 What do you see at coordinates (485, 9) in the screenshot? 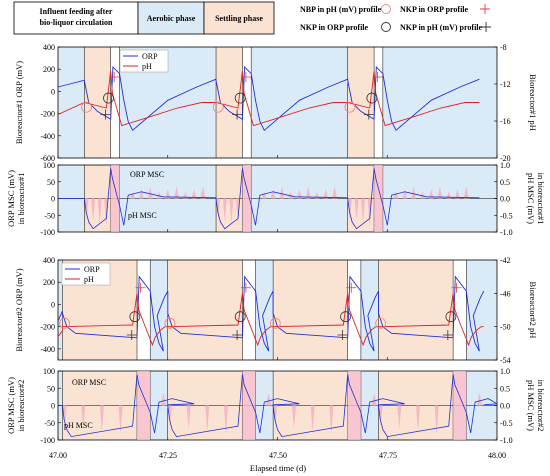
I see `legend-marker-red-plus` at bounding box center [485, 9].